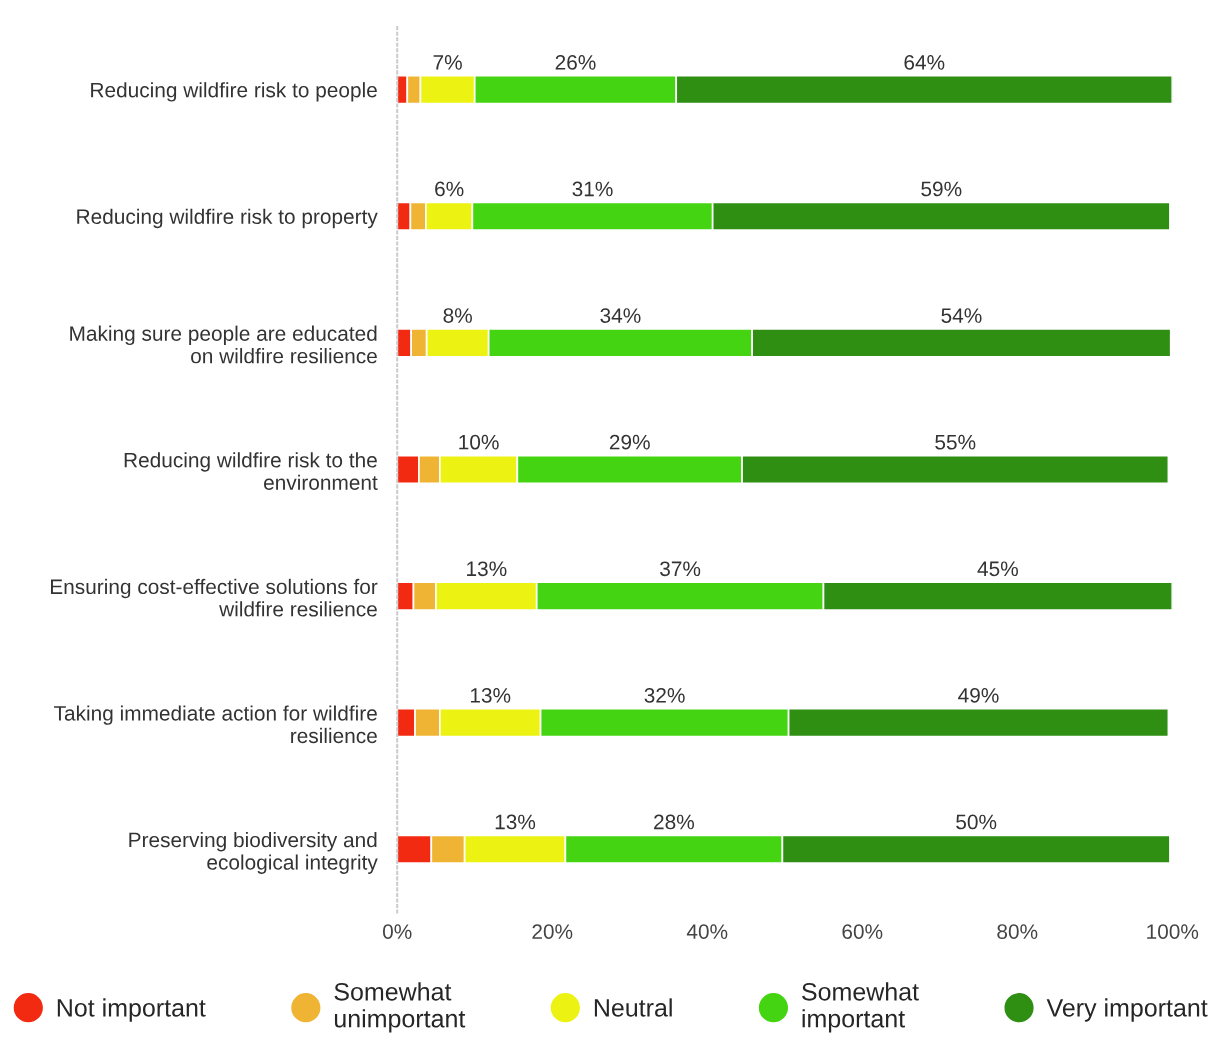 Image resolution: width=1211 pixels, height=1055 pixels. Describe the element at coordinates (552, 931) in the screenshot. I see `x-tick-label: 20%` at that location.